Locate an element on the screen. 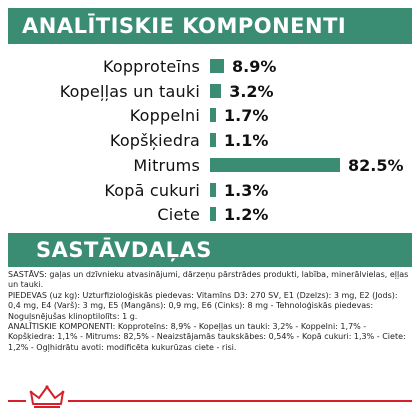  chart-row: Kopproteīns 8.9% is located at coordinates (210, 66).